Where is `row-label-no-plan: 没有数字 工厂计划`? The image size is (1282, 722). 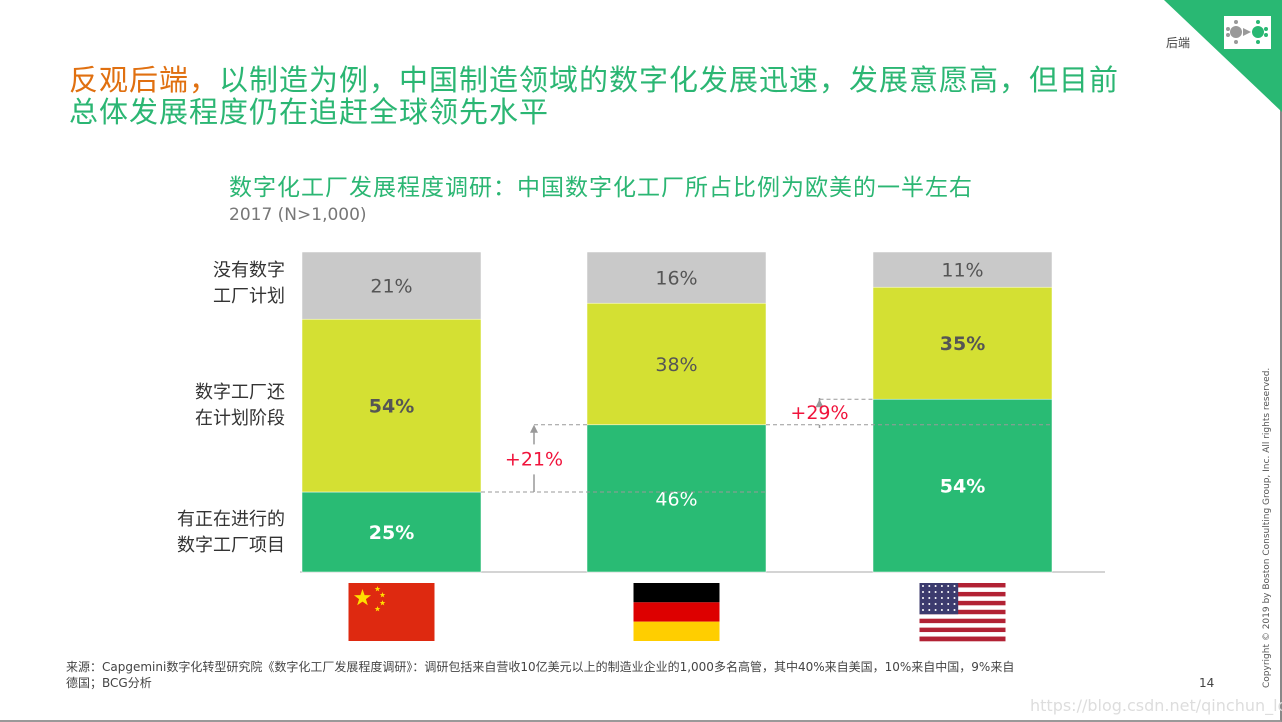 row-label-no-plan: 没有数字 工厂计划 is located at coordinates (215, 284).